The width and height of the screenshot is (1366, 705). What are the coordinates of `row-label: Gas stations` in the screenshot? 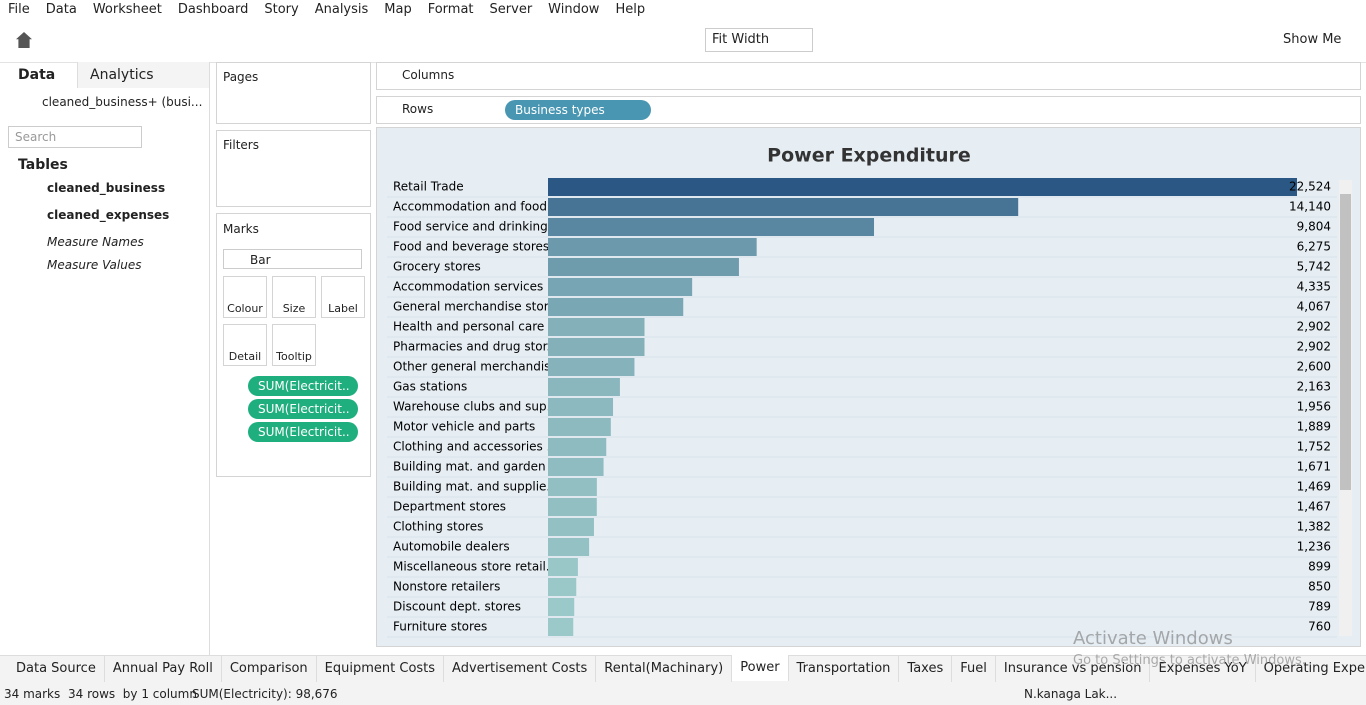 It's located at (430, 387).